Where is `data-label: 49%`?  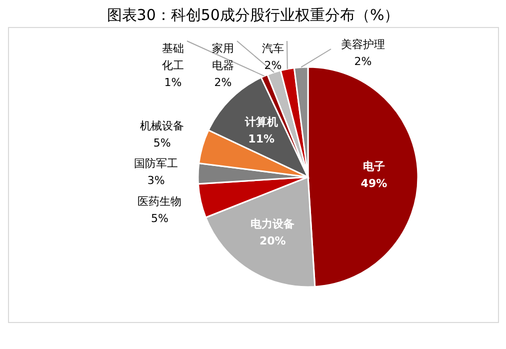
data-label: 49% is located at coordinates (374, 183).